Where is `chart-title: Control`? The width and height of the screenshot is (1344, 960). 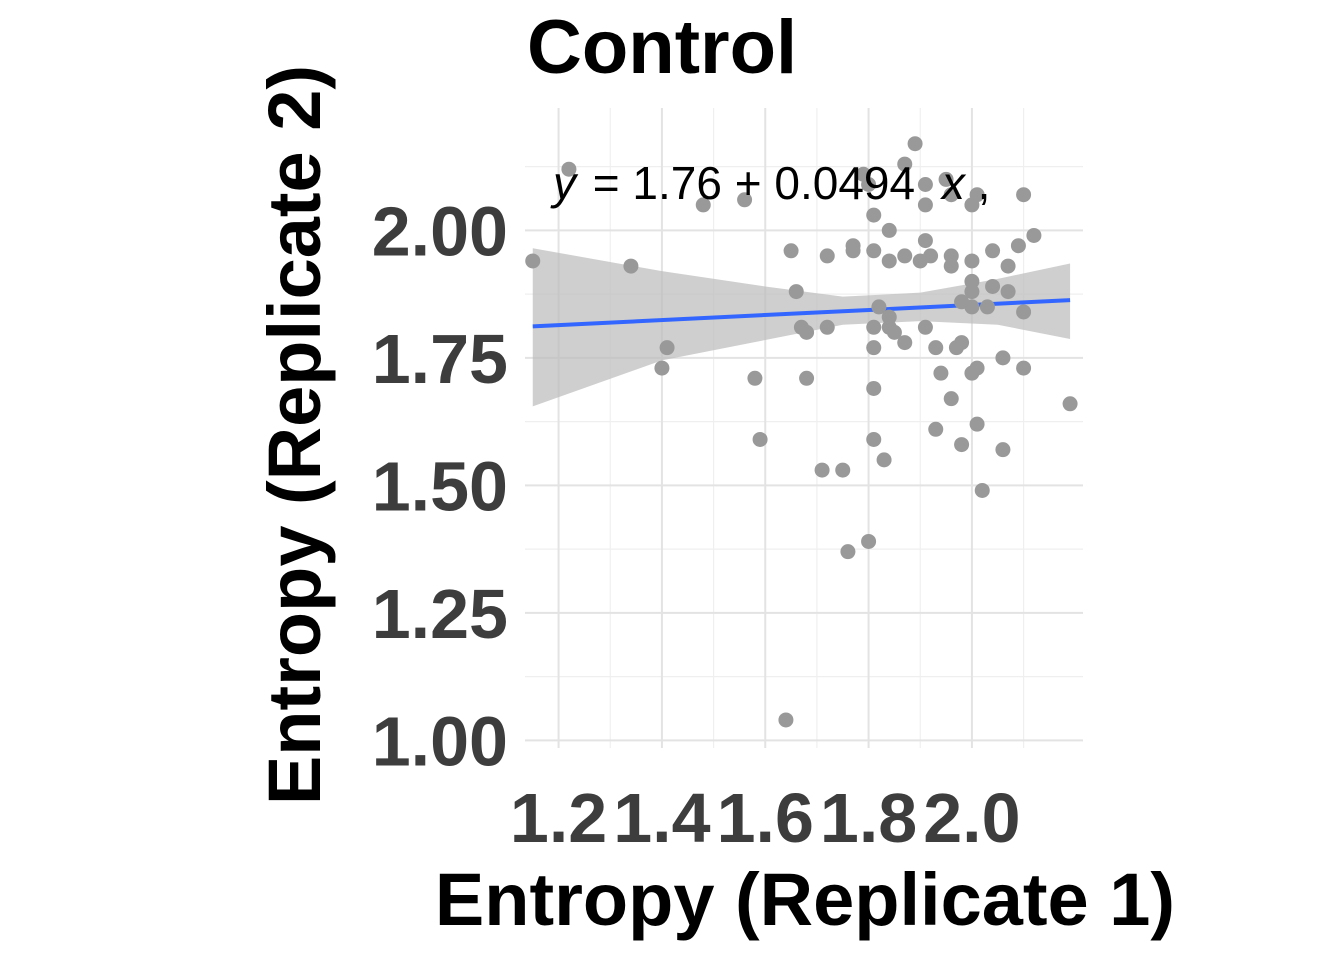 chart-title: Control is located at coordinates (662, 47).